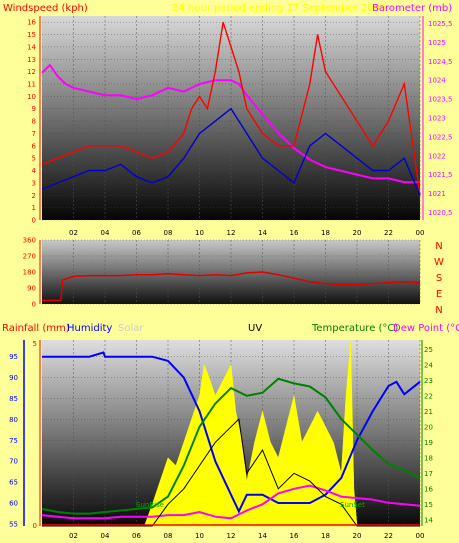  I want to click on direction-series, so click(231, 286).